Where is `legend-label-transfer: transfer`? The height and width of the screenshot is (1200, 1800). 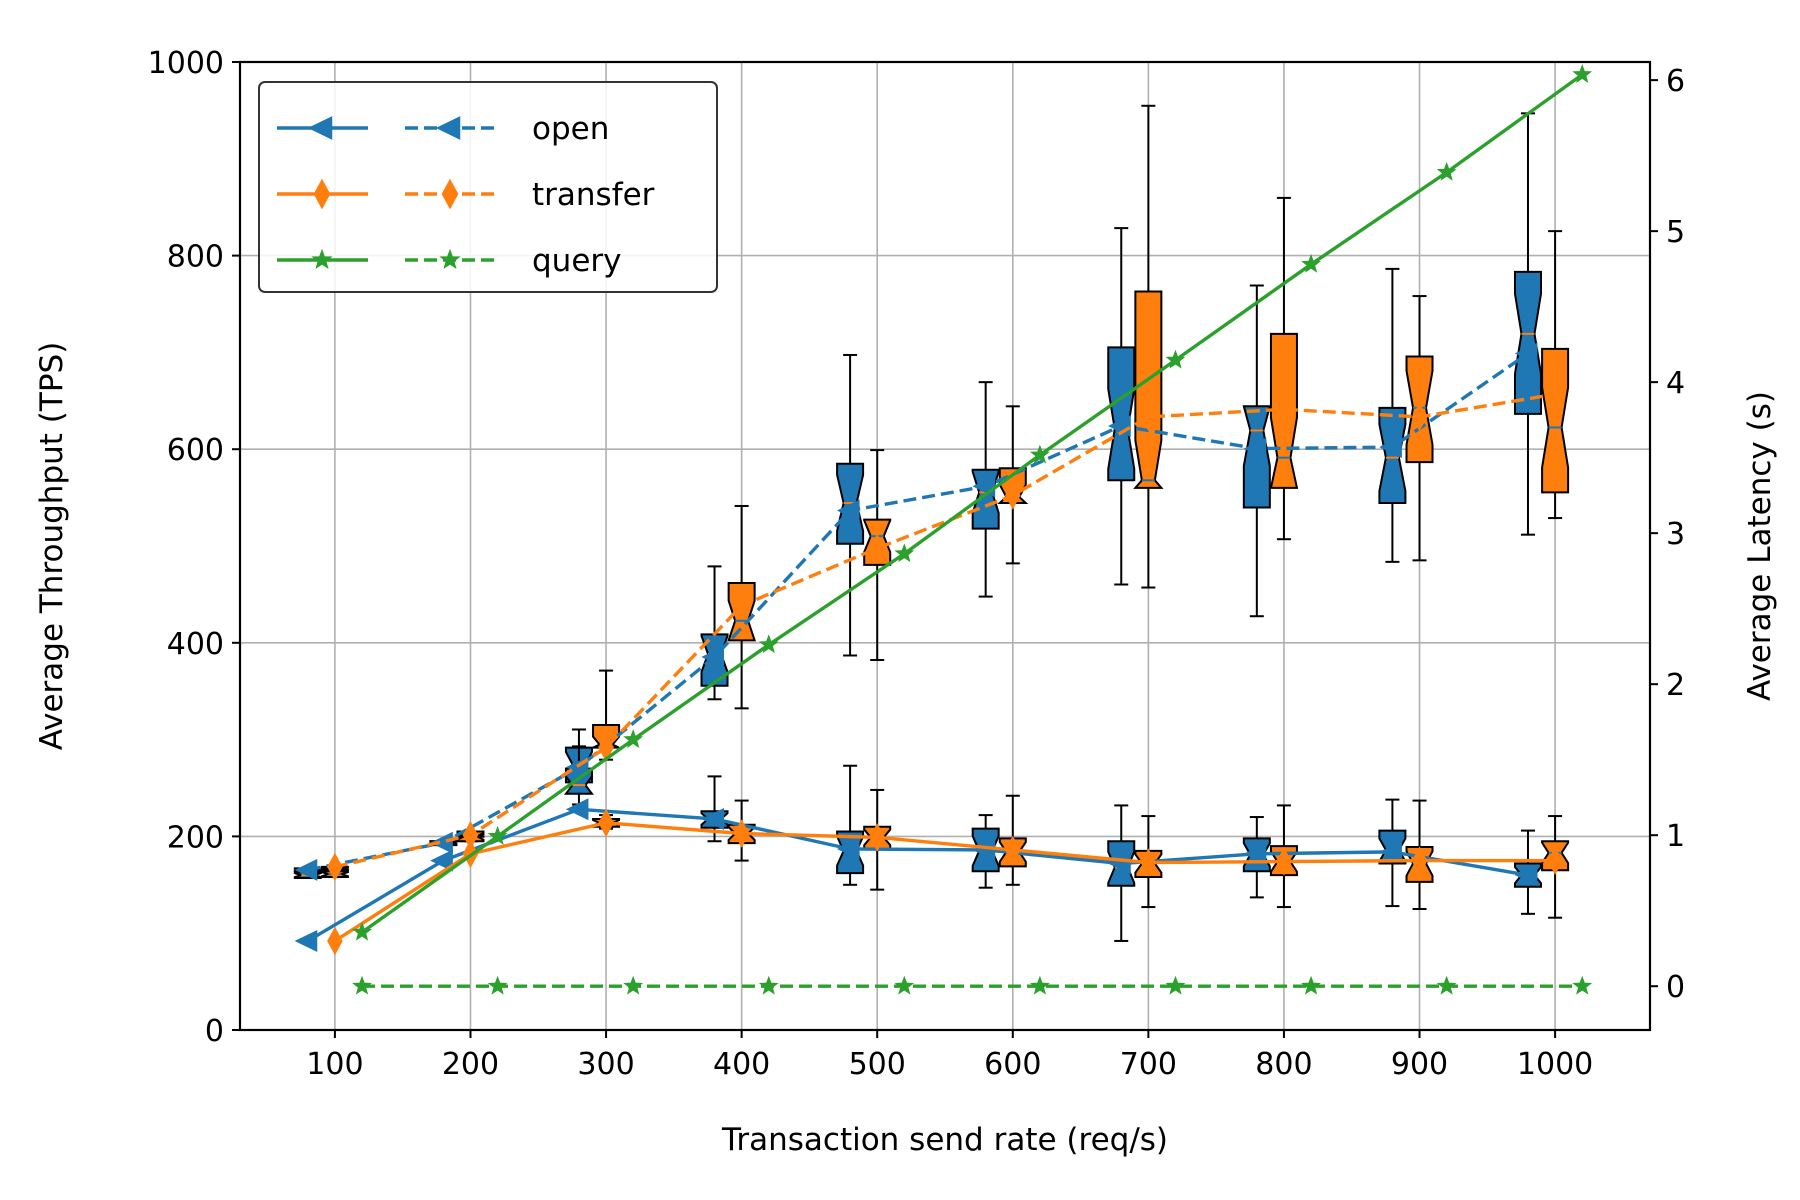 legend-label-transfer: transfer is located at coordinates (593, 195).